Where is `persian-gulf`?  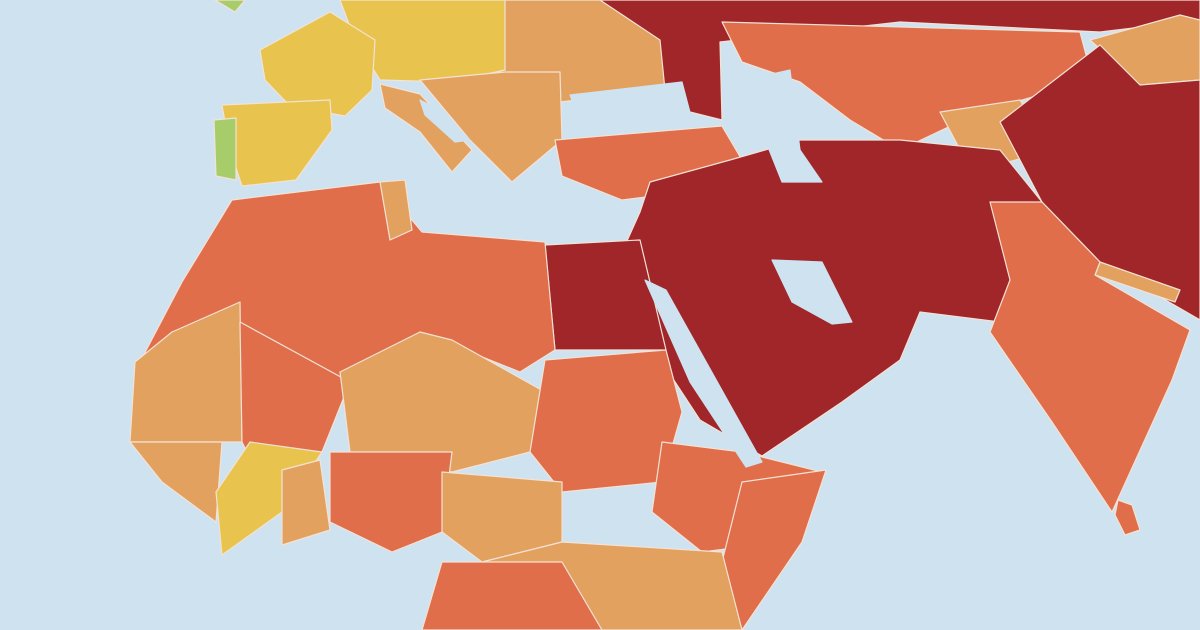 persian-gulf is located at coordinates (812, 292).